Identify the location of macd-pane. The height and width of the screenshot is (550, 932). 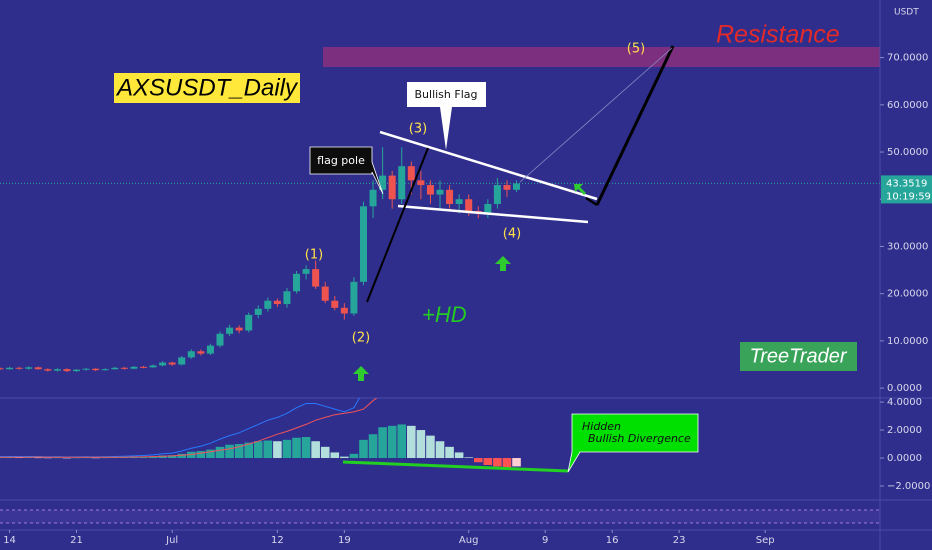
(260, 433).